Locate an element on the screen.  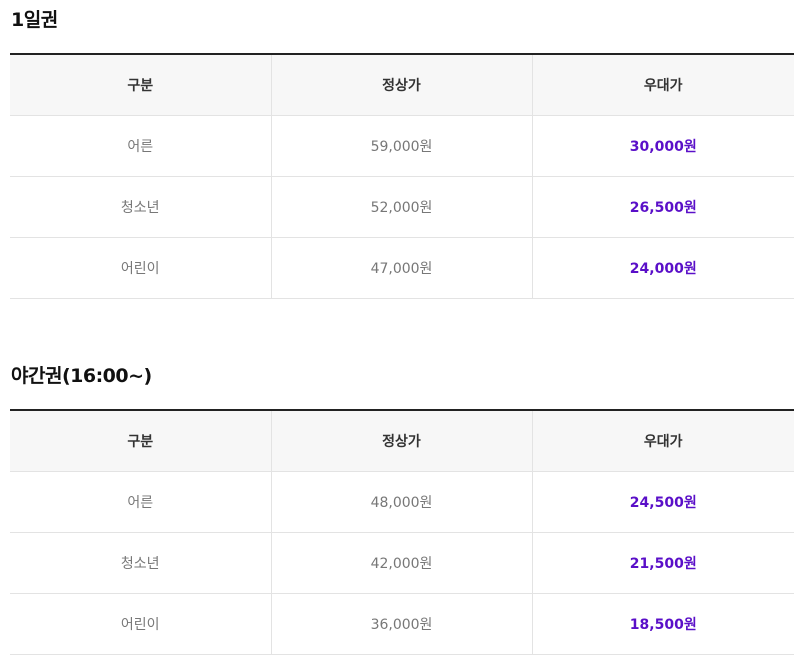
table-row: 어른 48,000원 24,500원 is located at coordinates (402, 502).